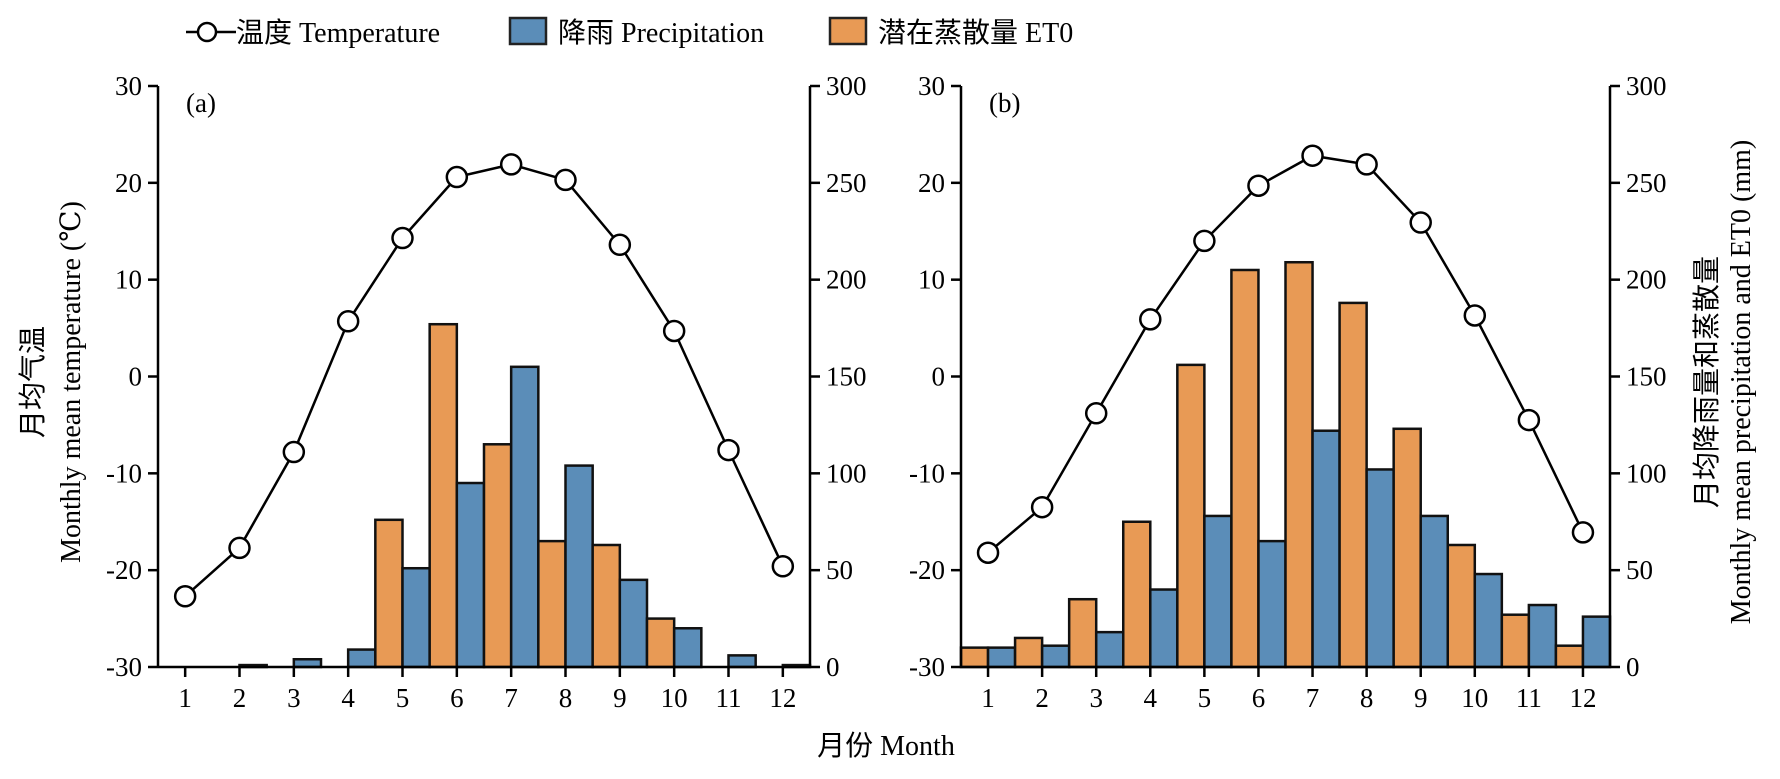 The image size is (1780, 779). I want to click on x-axis-title: 月份 Month, so click(886, 746).